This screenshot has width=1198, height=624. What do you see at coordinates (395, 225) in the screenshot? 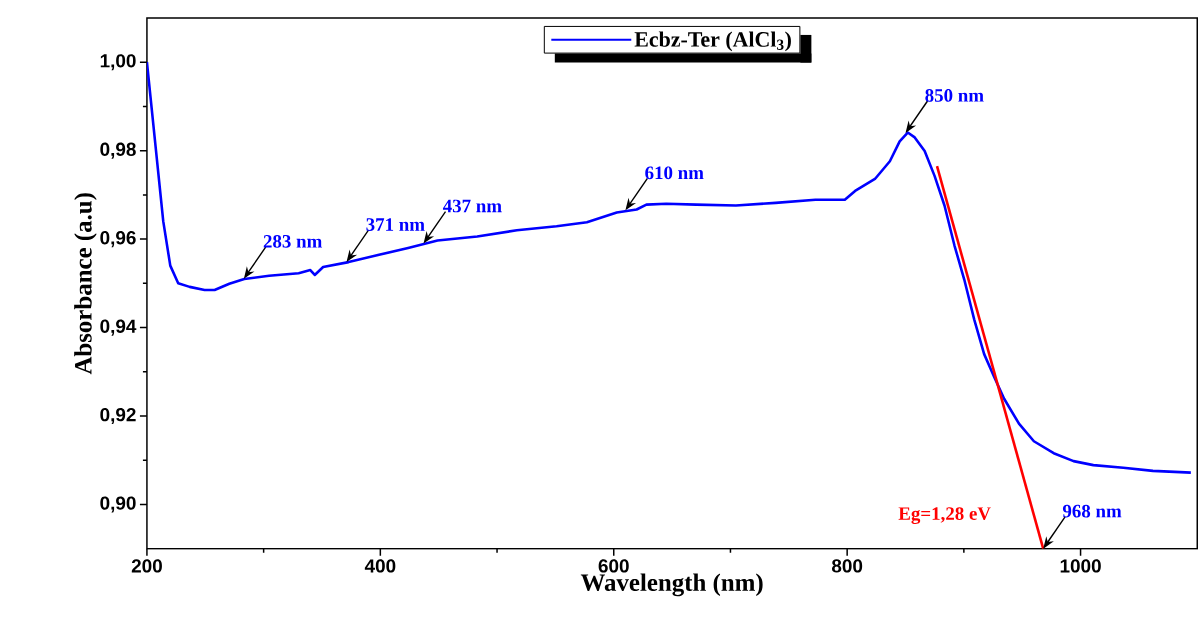
I see `annotation: 371 nm` at bounding box center [395, 225].